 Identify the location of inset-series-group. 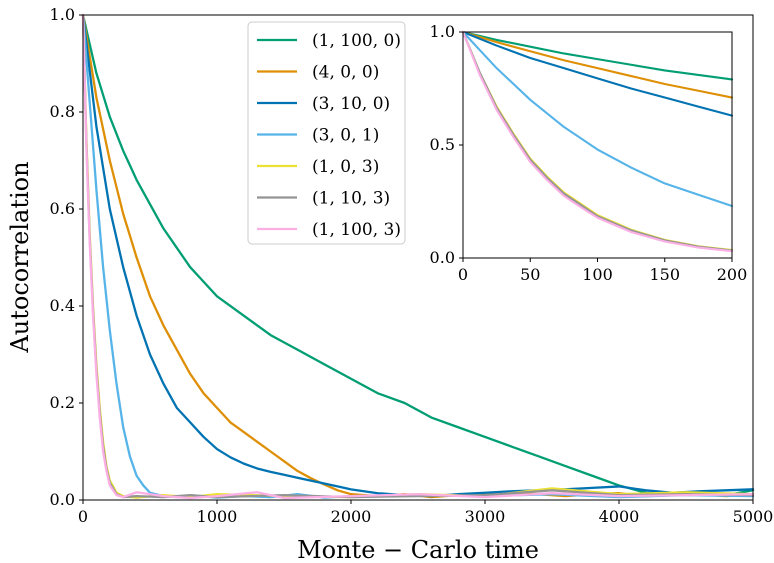
(597, 141).